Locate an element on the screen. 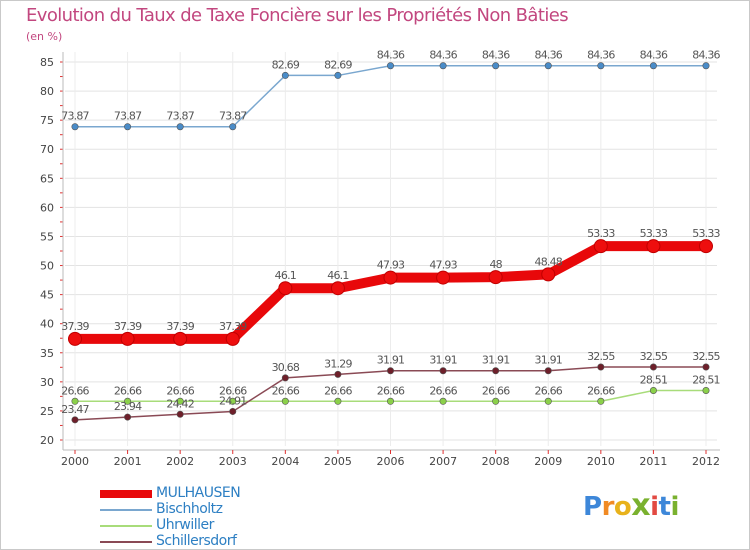 The width and height of the screenshot is (750, 550). y-tick-label: 55 is located at coordinates (47, 236).